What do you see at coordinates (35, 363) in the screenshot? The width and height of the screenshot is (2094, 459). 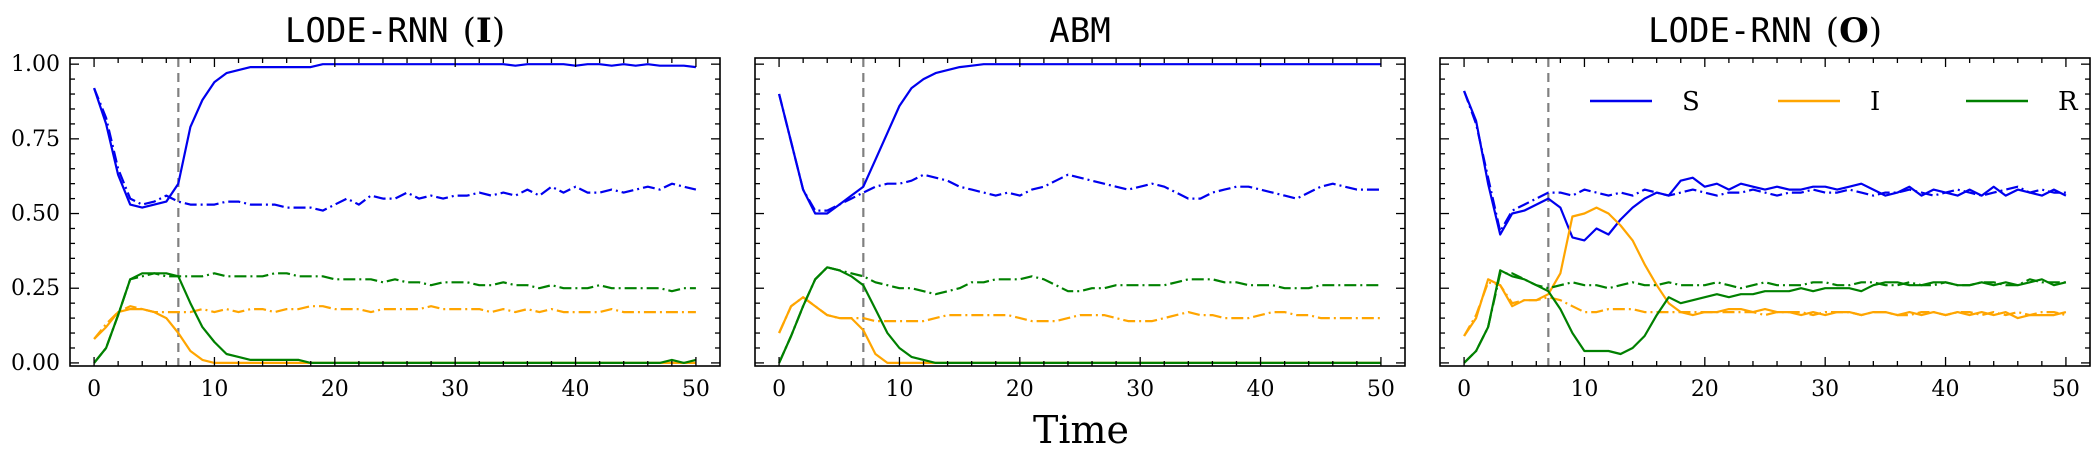 I see `y-tick-label: 0.00` at bounding box center [35, 363].